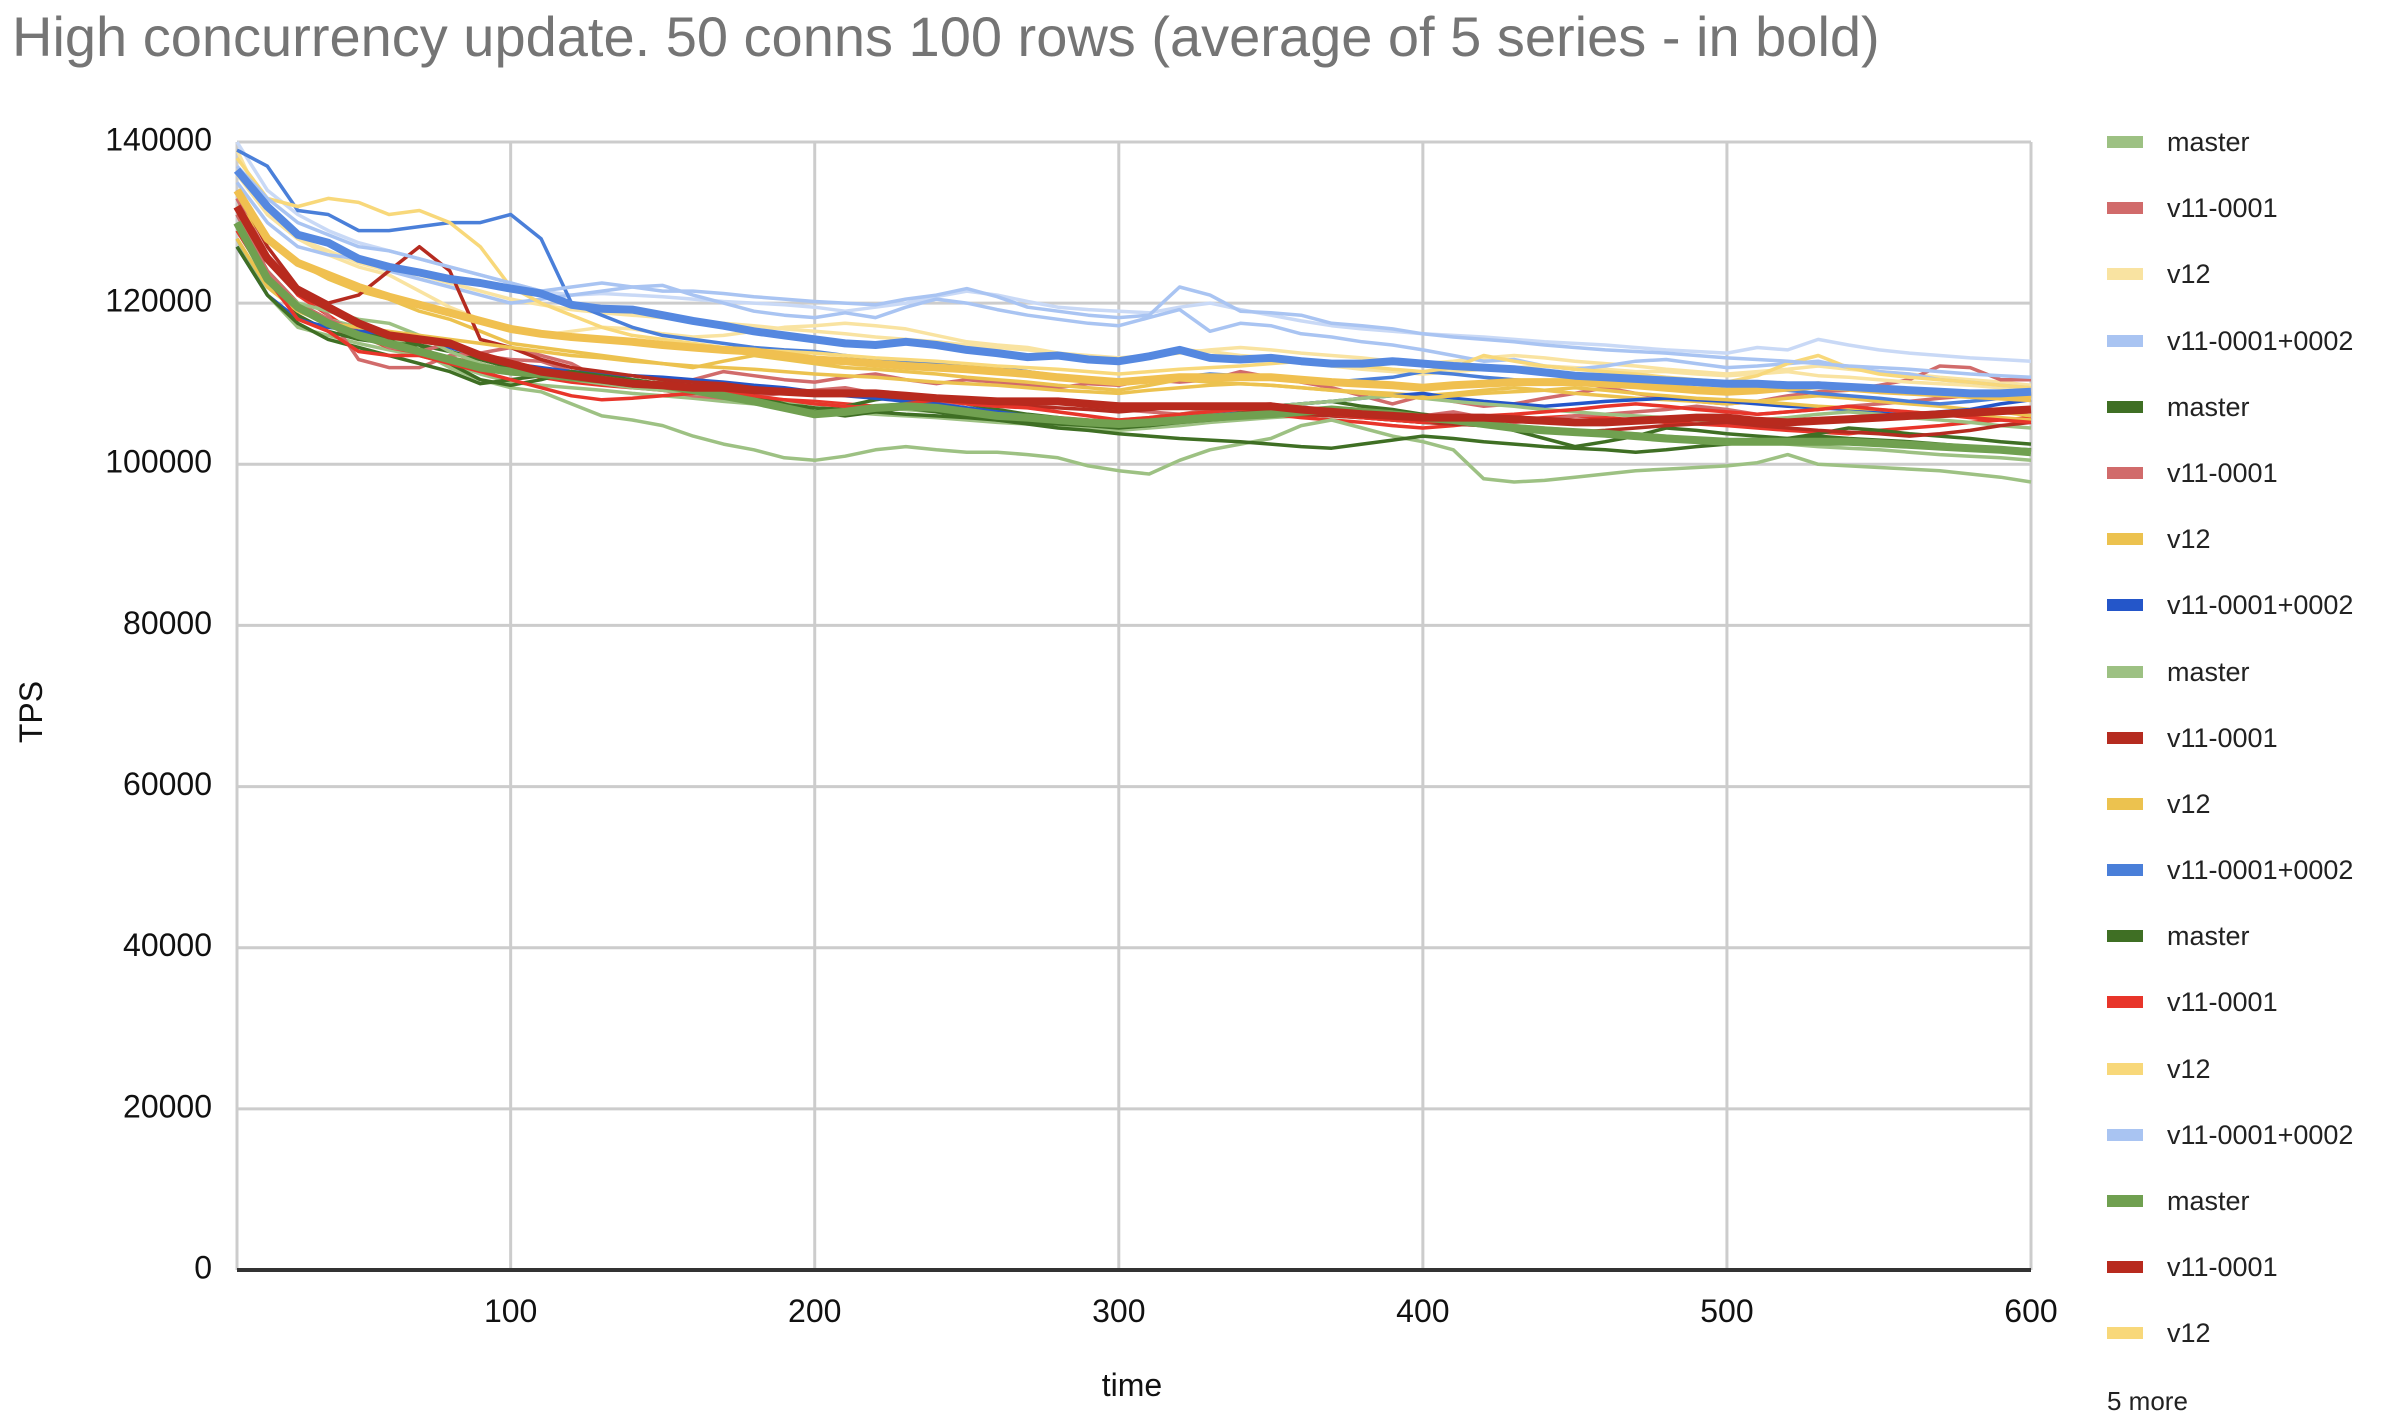 This screenshot has width=2390, height=1420. What do you see at coordinates (814, 1311) in the screenshot?
I see `x-tick-label: 200` at bounding box center [814, 1311].